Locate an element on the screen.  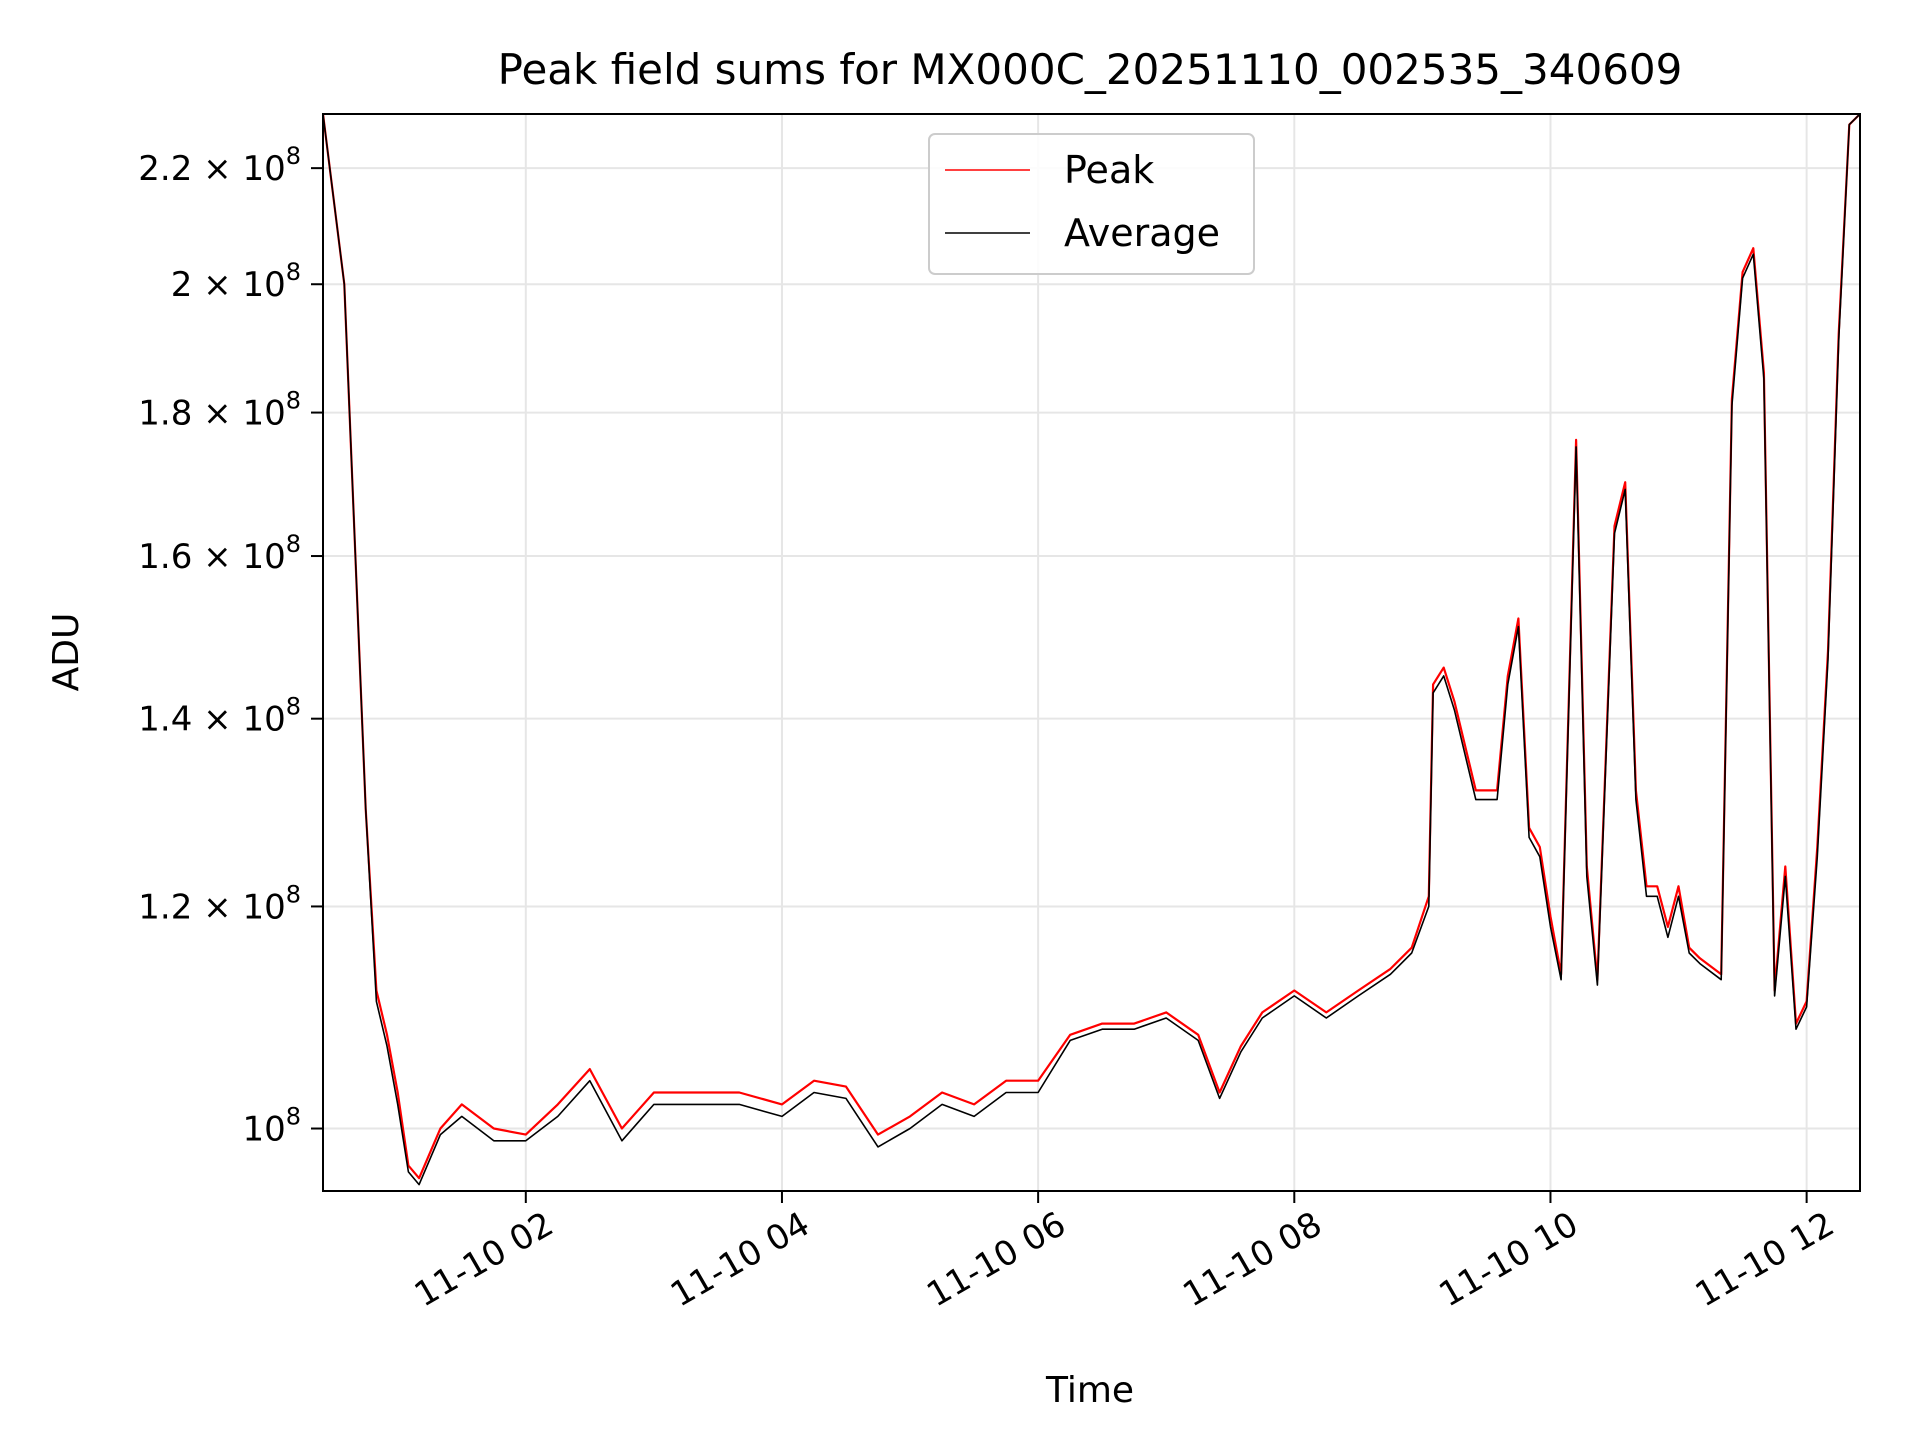
y-tick-label: 1.6 × 108 is located at coordinates (219, 553).